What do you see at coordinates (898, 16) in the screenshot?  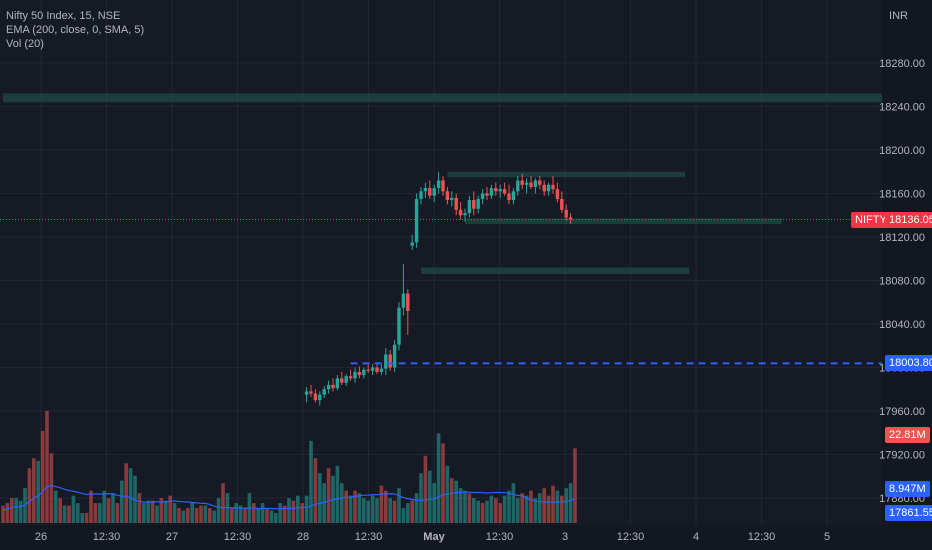 I see `currency-label: INR` at bounding box center [898, 16].